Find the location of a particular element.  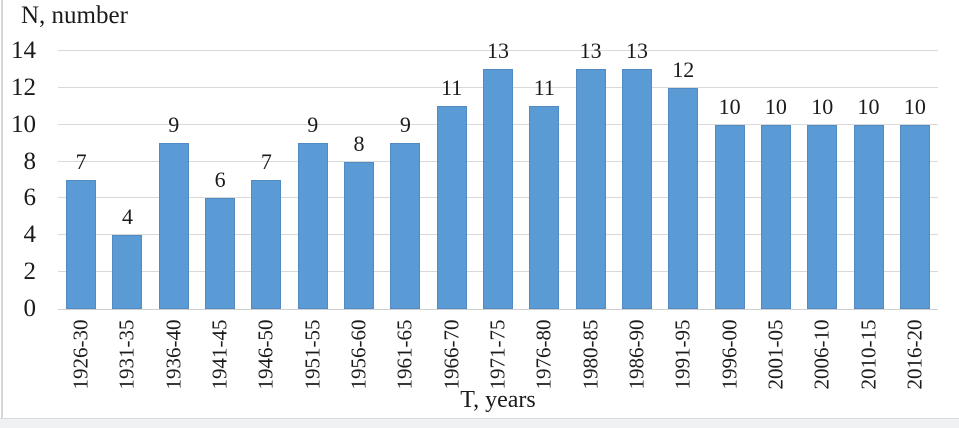

x-tick-label: 1931-35 is located at coordinates (126, 354).